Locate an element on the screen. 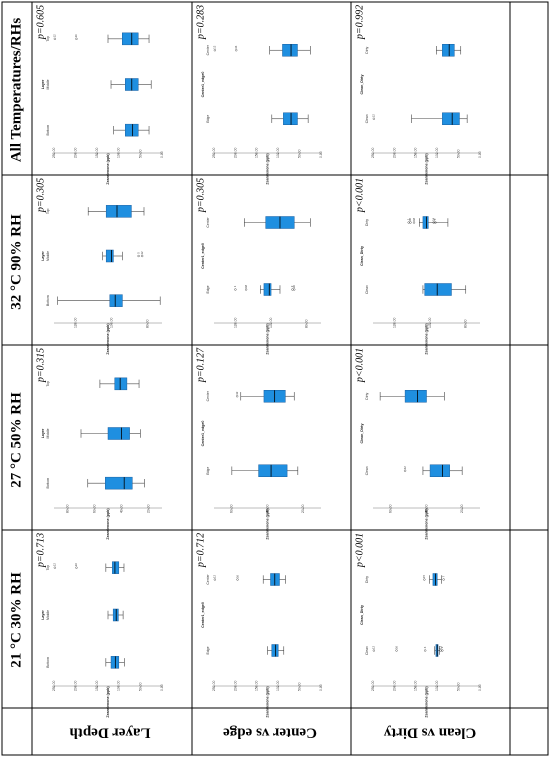 This screenshot has width=550, height=757. outlier-label: 42 is located at coordinates (405, 468).